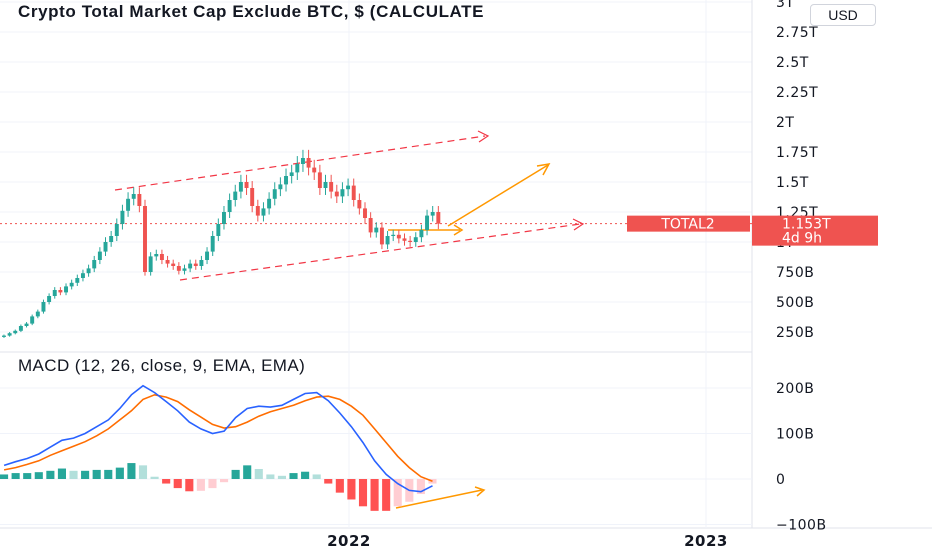 This screenshot has width=932, height=555. I want to click on price-axis-label: 2.5T, so click(792, 63).